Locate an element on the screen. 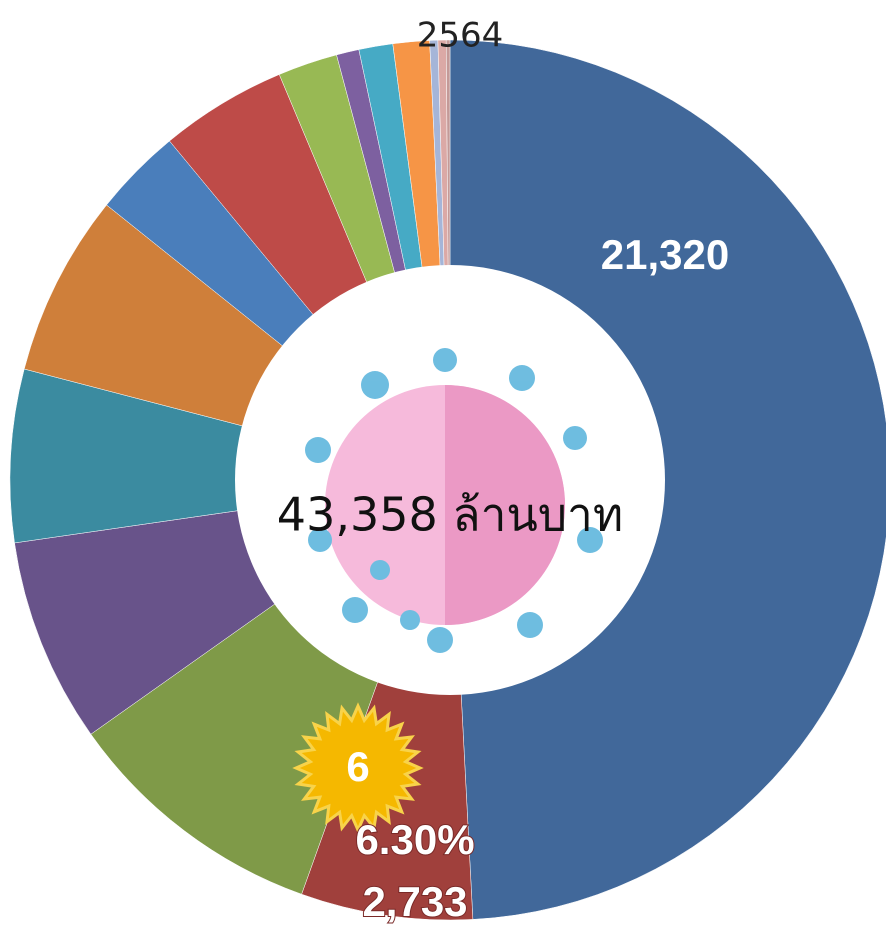 The height and width of the screenshot is (940, 886). value-label: 2,733 is located at coordinates (414, 901).